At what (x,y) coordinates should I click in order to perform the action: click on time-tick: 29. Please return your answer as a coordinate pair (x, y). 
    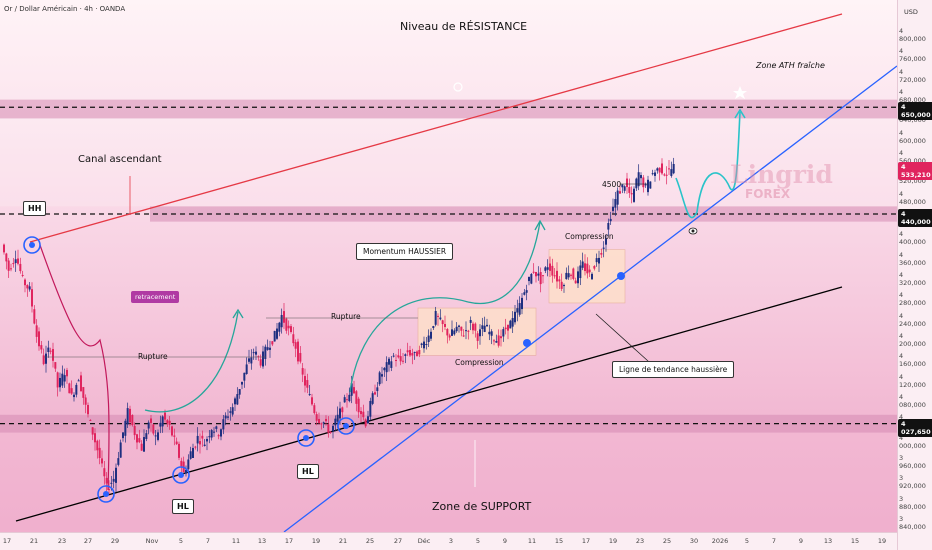
    Looking at the image, I should click on (115, 541).